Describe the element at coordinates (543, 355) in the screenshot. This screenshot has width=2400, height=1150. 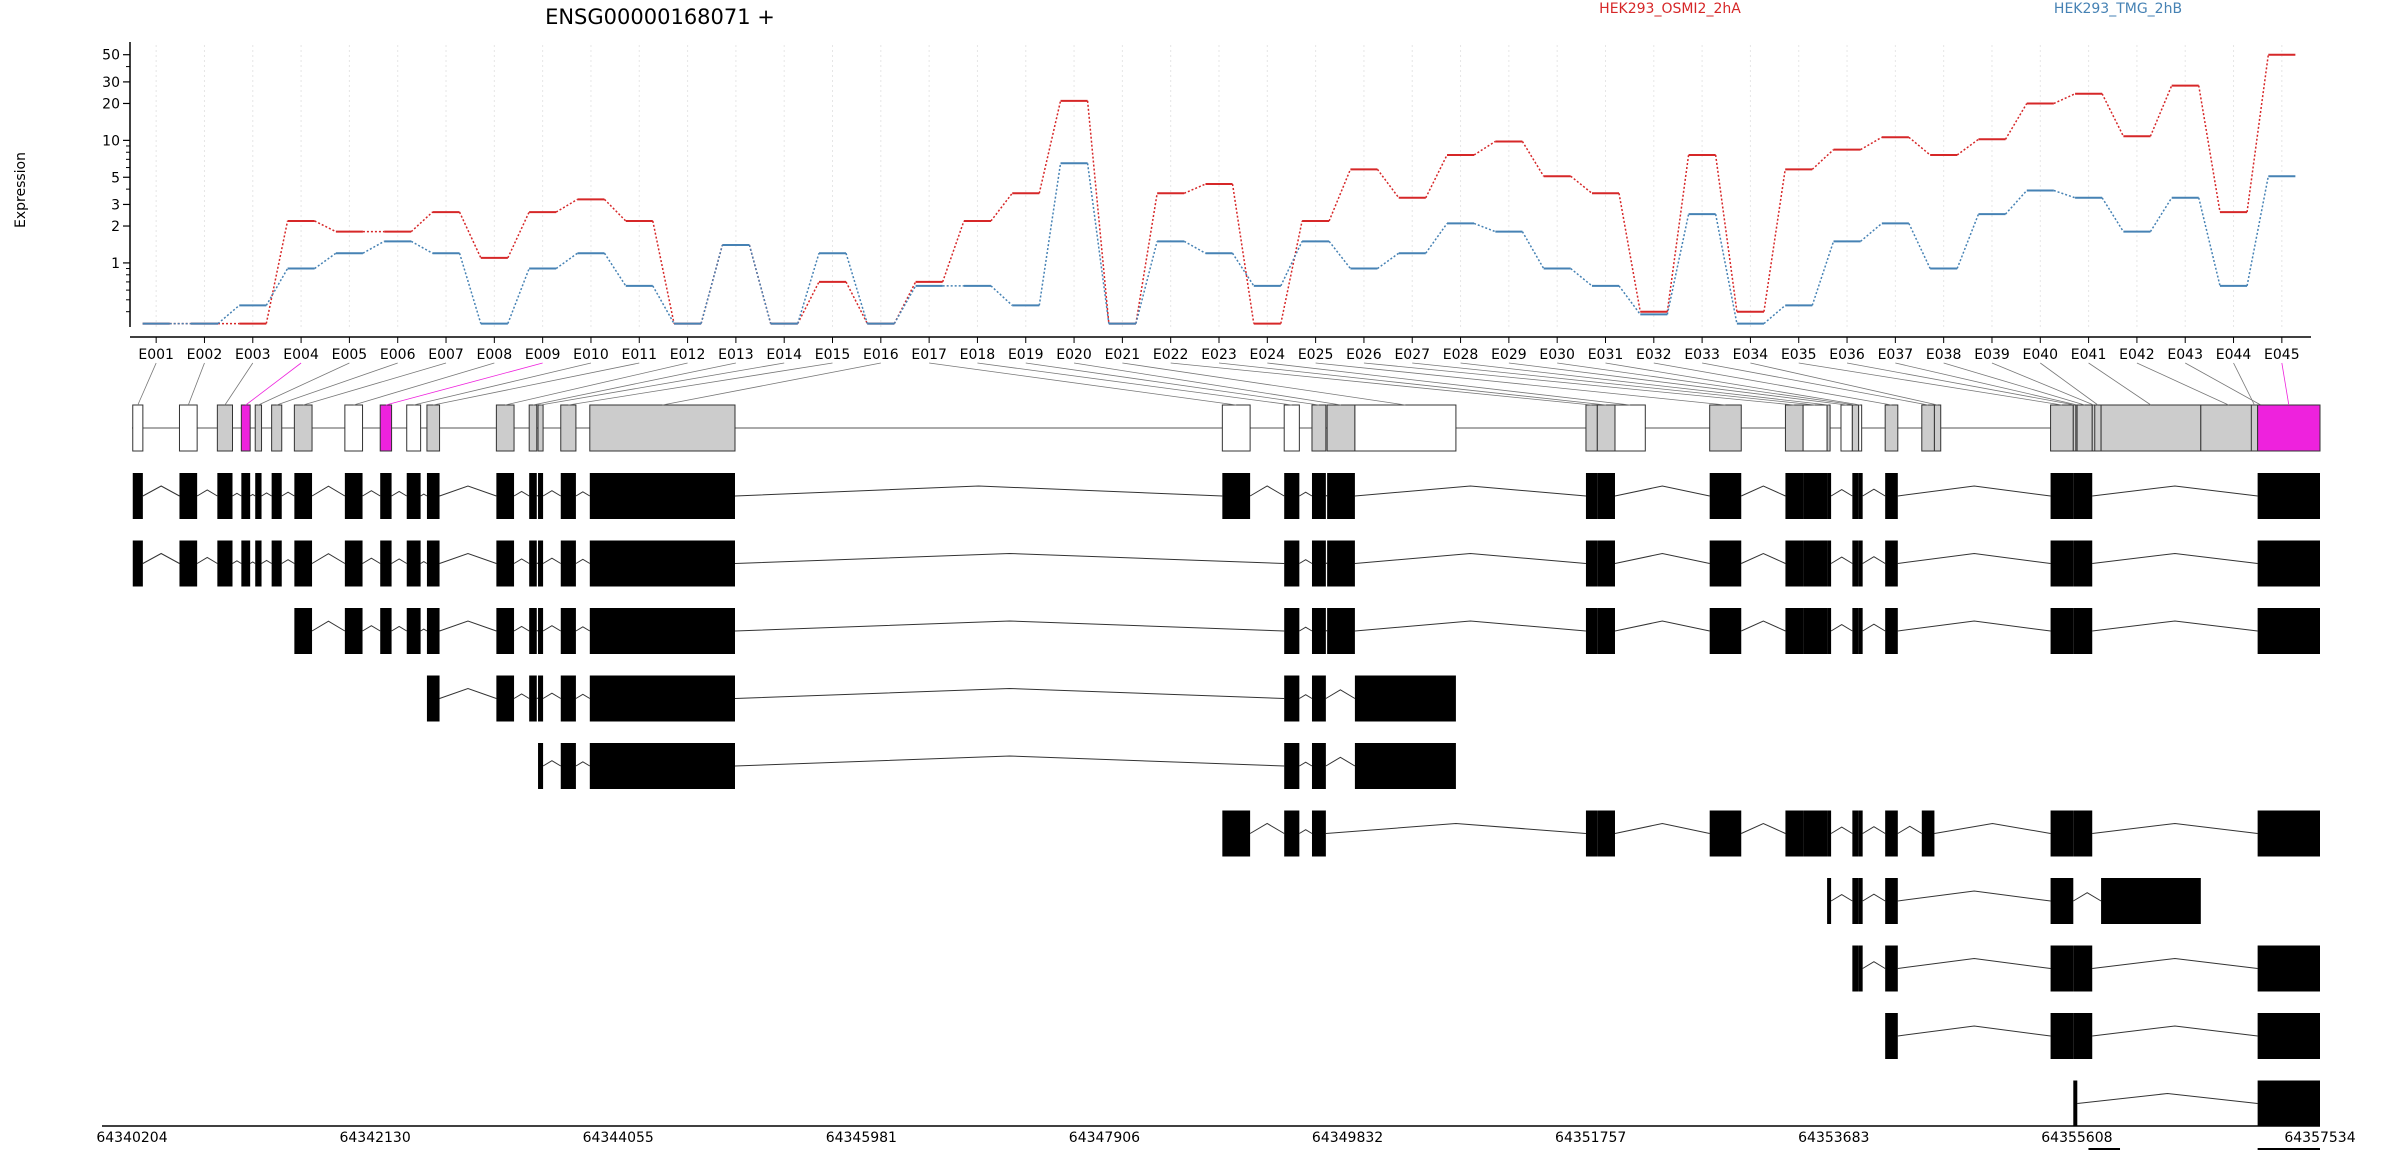
I see `x-tick-label: E009` at that location.